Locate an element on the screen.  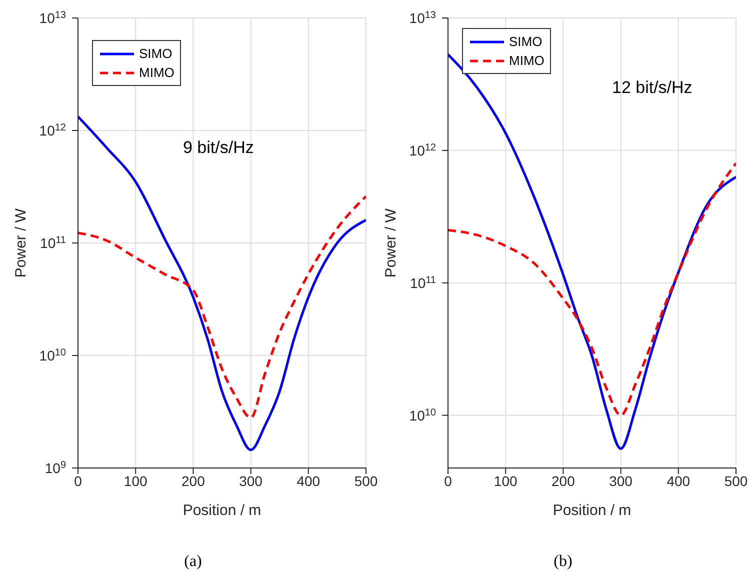
line-series is located at coordinates (222, 307).